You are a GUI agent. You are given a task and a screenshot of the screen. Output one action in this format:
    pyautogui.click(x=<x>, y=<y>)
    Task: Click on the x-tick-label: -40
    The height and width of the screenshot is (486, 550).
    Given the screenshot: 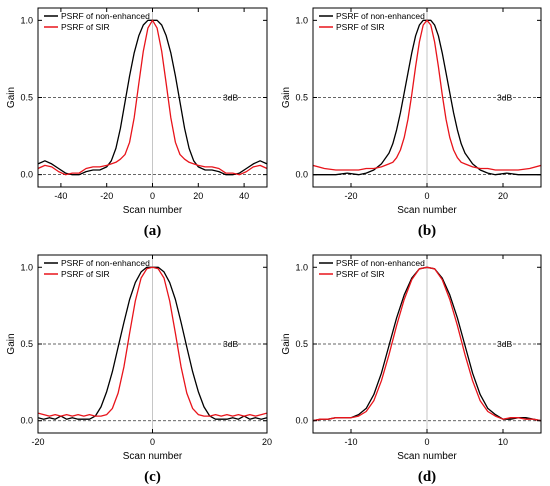 What is the action you would take?
    pyautogui.click(x=60, y=196)
    